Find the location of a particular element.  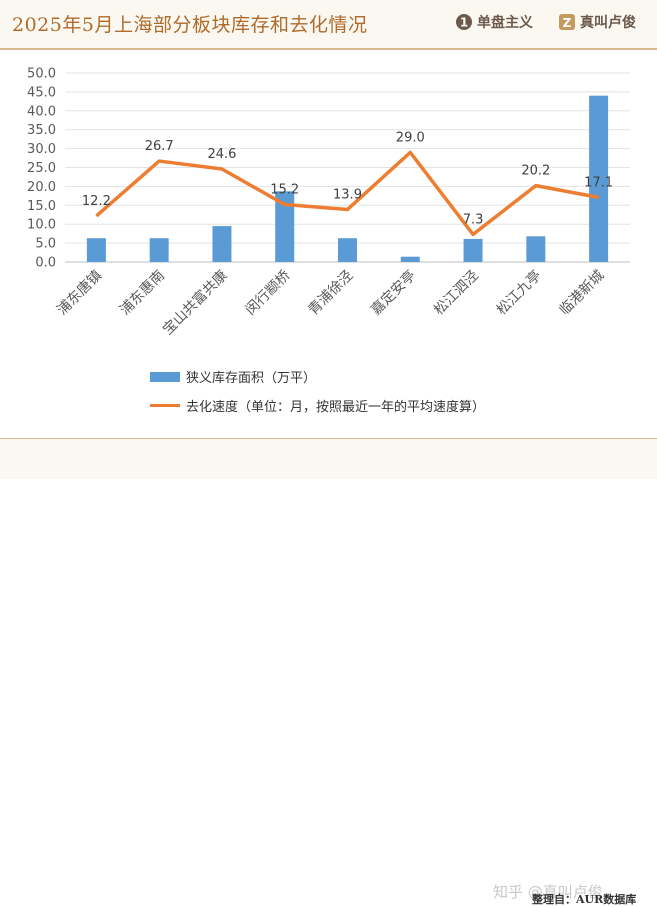

brand-danpan: 1 单盘主义 is located at coordinates (494, 22).